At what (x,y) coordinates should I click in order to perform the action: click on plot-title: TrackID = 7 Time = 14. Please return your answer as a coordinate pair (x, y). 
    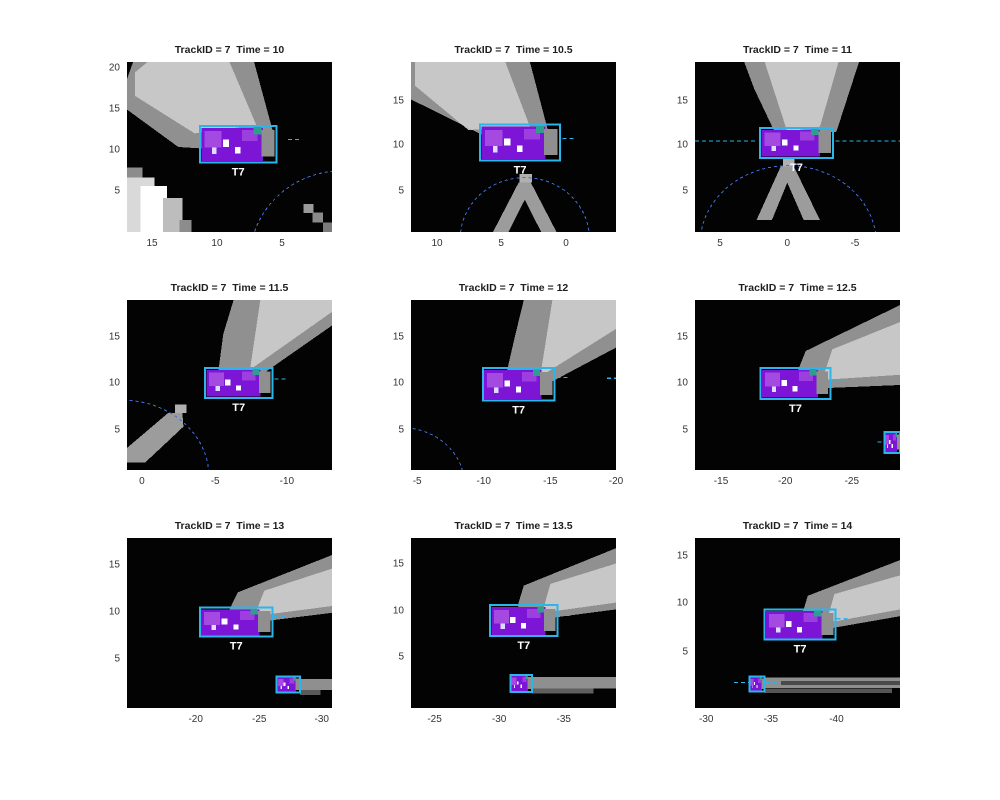
    Looking at the image, I should click on (797, 526).